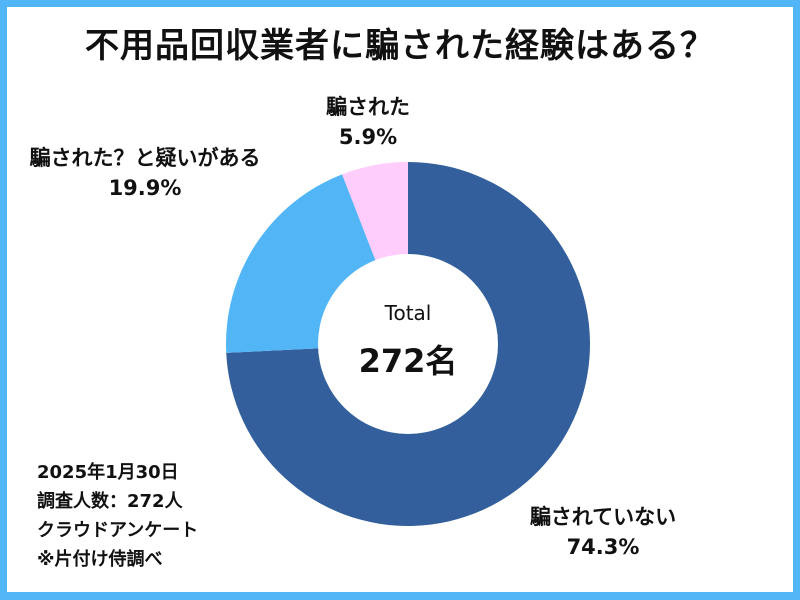  Describe the element at coordinates (400, 46) in the screenshot. I see `chart-title: 不用品回収業者に騙された経験はある？` at that location.